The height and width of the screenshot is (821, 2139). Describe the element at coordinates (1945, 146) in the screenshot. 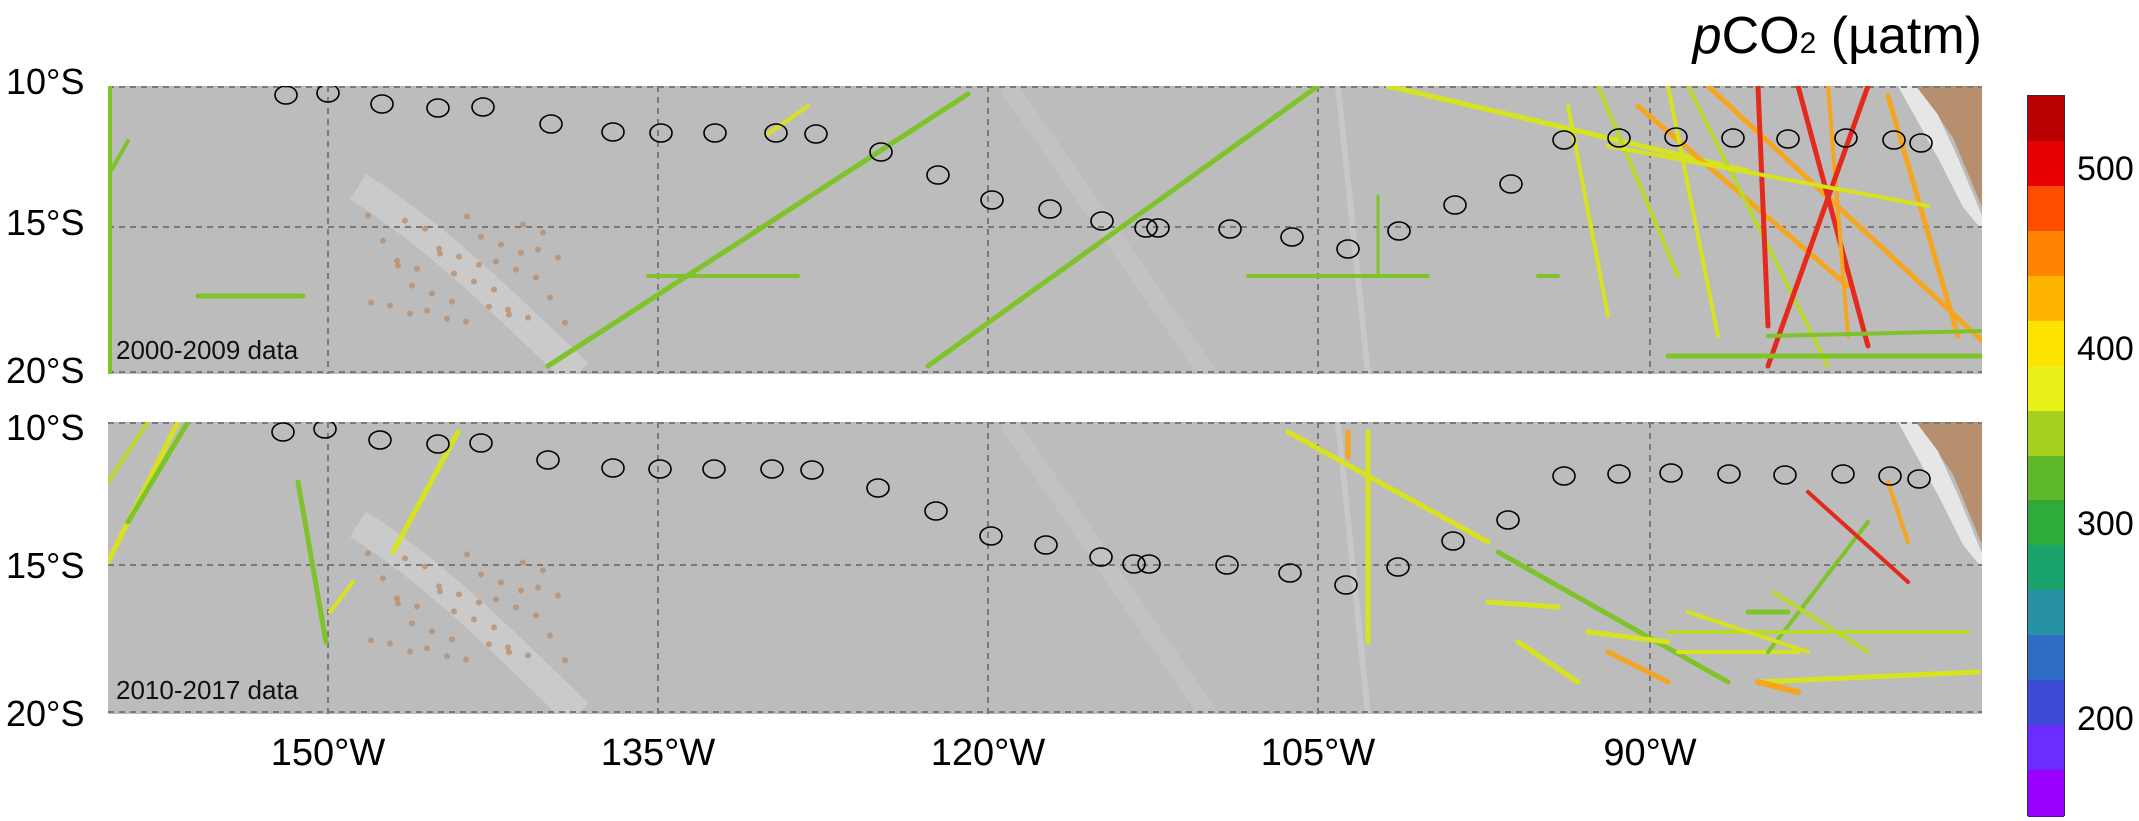

I see `land-coast` at that location.